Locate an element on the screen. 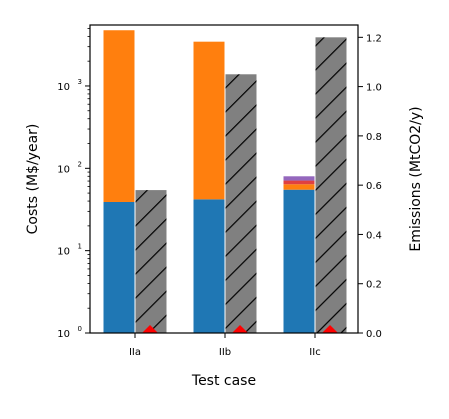  left-tick-exponent: 1 is located at coordinates (80, 247).